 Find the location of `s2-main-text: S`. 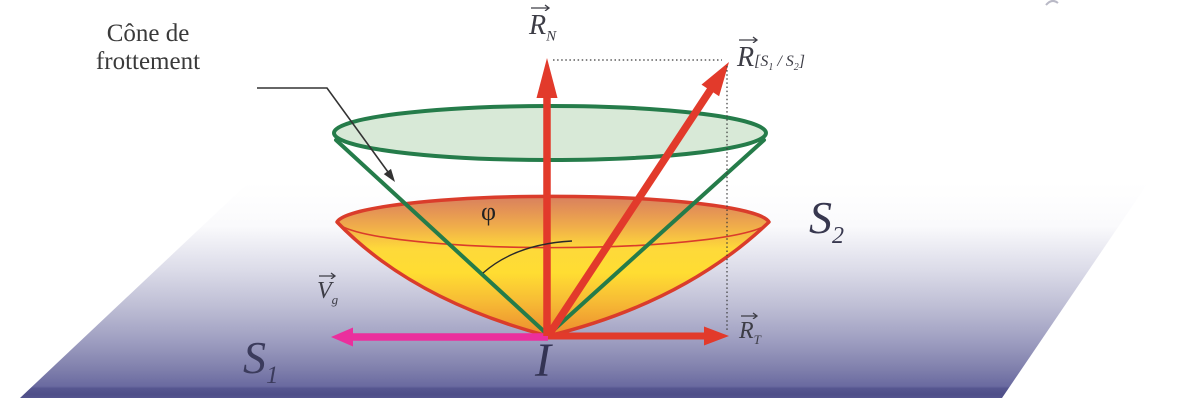

s2-main-text: S is located at coordinates (820, 217).